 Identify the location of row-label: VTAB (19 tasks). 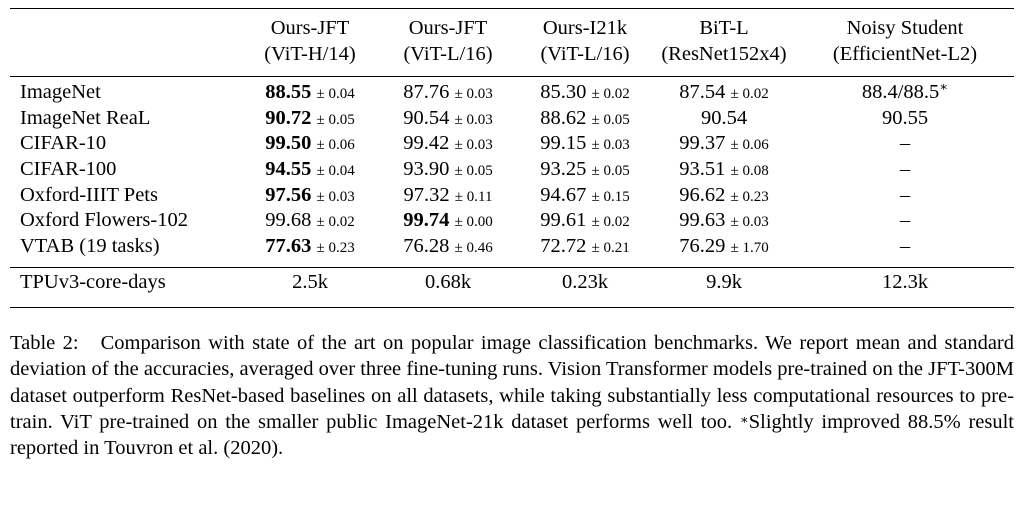
(90, 245).